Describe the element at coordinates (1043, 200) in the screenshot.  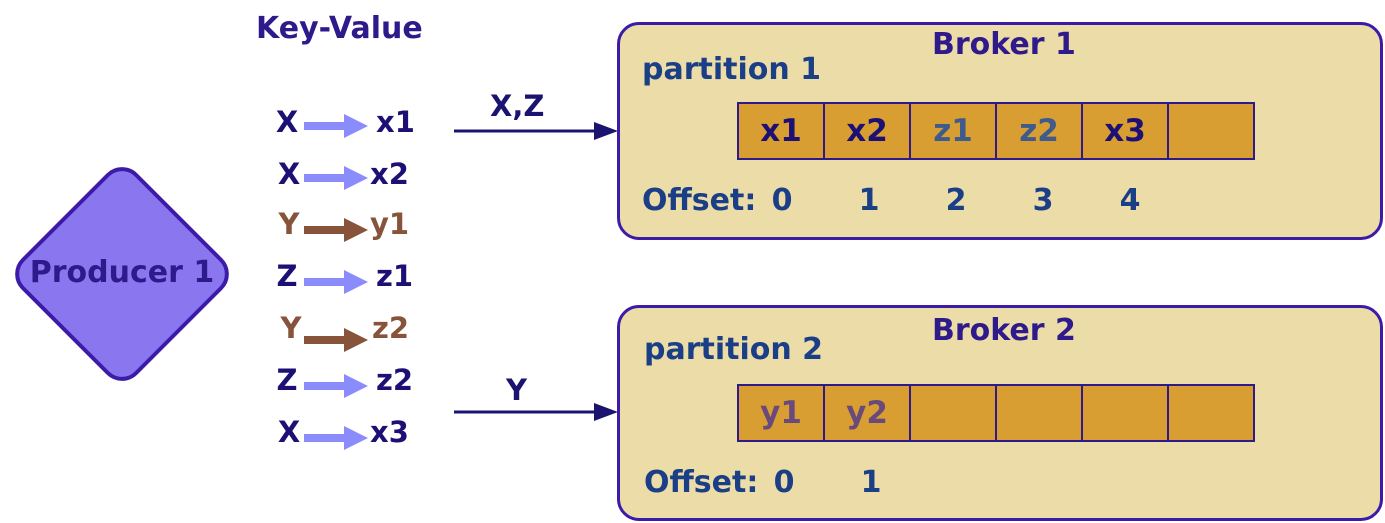
I see `offset-number: 3` at that location.